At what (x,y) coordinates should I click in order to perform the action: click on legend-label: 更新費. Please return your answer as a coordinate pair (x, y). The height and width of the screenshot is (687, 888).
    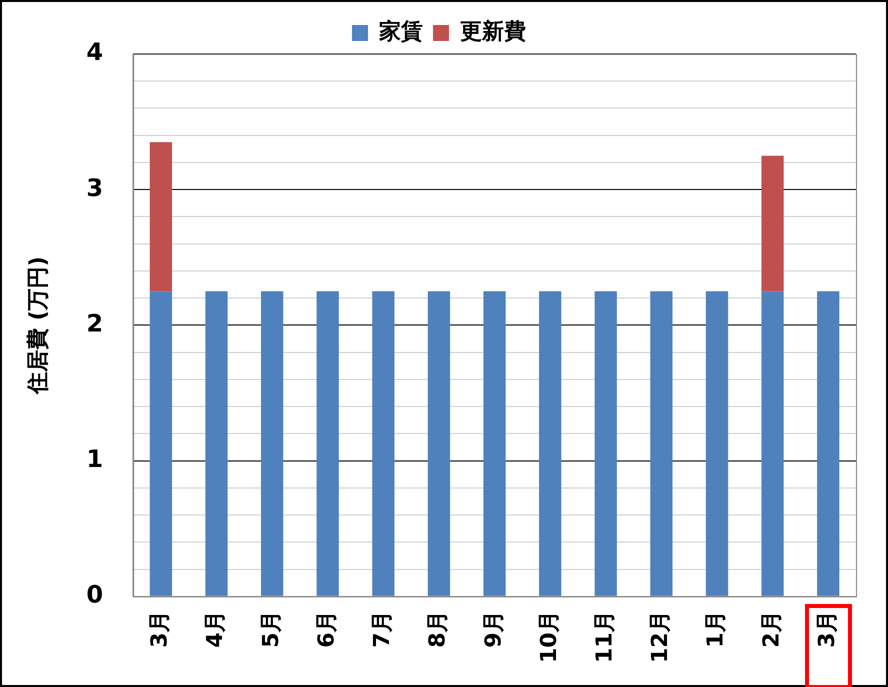
    Looking at the image, I should click on (493, 31).